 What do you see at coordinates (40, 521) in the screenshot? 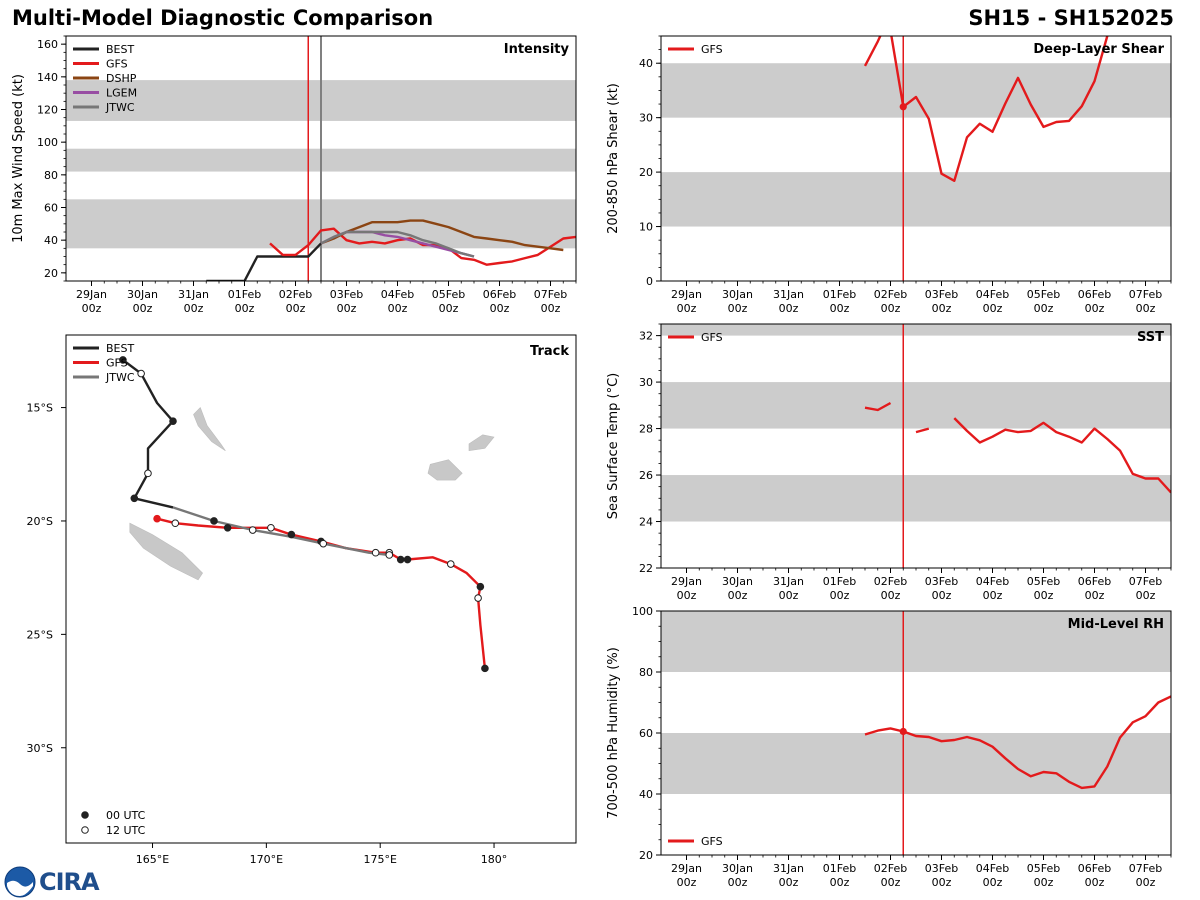
I see `y-tick-label: 20°S` at bounding box center [40, 521].